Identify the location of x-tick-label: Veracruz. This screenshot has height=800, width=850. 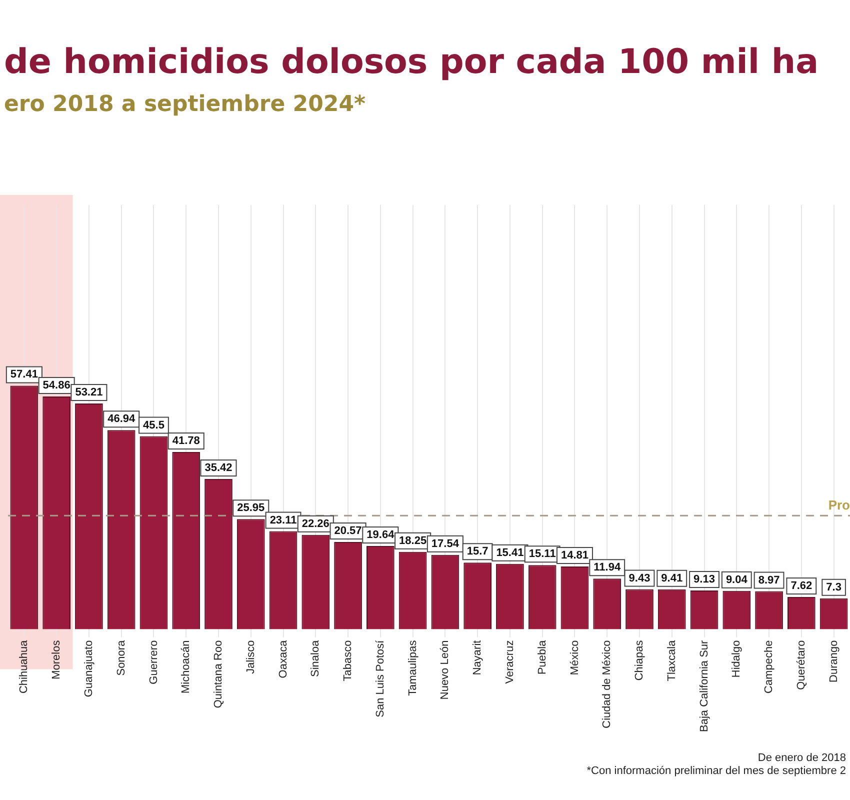
(510, 662).